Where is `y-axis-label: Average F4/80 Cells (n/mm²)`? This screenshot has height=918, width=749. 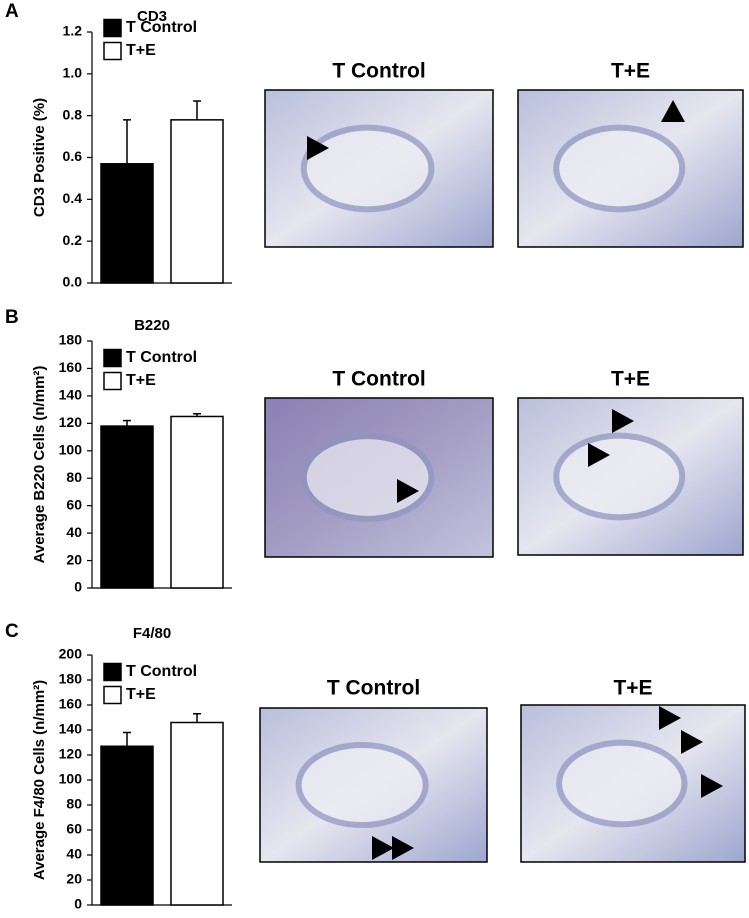
y-axis-label: Average F4/80 Cells (n/mm²) is located at coordinates (39, 780).